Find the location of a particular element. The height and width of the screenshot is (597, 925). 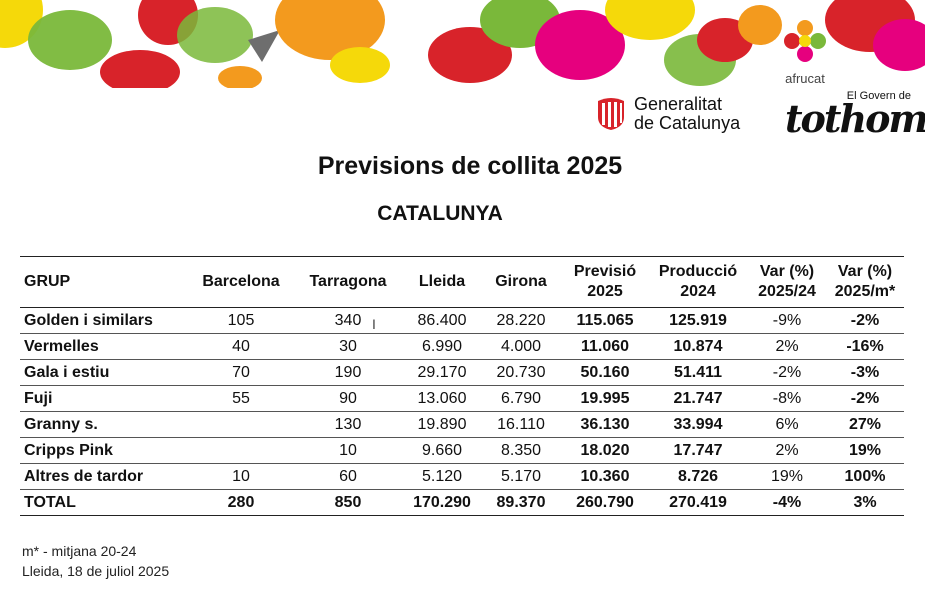

table-cell: 5.170 is located at coordinates (521, 476).